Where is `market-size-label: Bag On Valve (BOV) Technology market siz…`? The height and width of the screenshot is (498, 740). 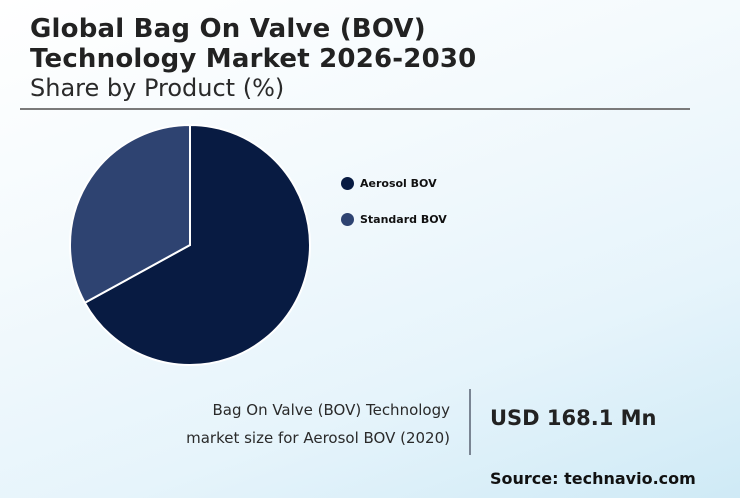 market-size-label: Bag On Valve (BOV) Technology market siz… is located at coordinates (300, 424).